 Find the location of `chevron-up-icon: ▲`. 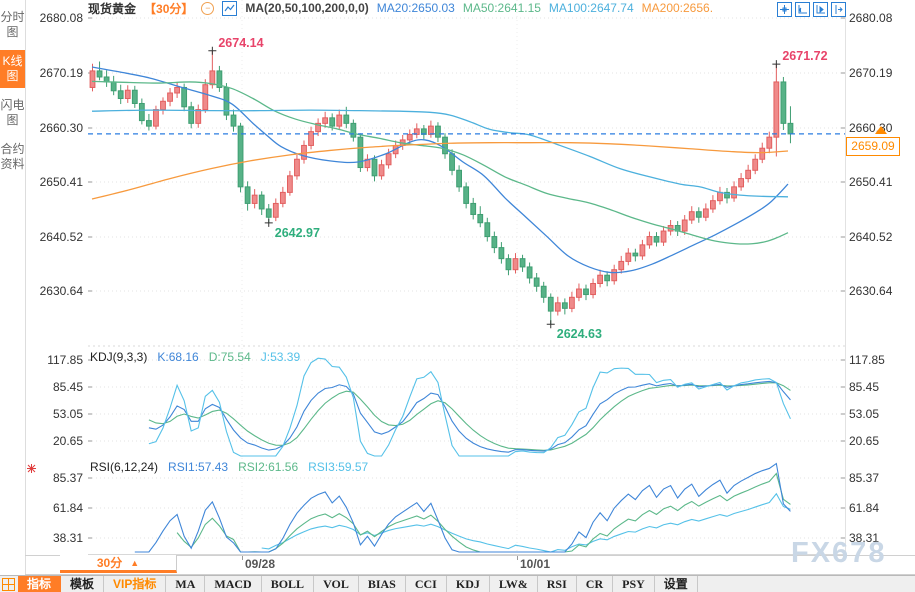

chevron-up-icon: ▲ is located at coordinates (135, 562).